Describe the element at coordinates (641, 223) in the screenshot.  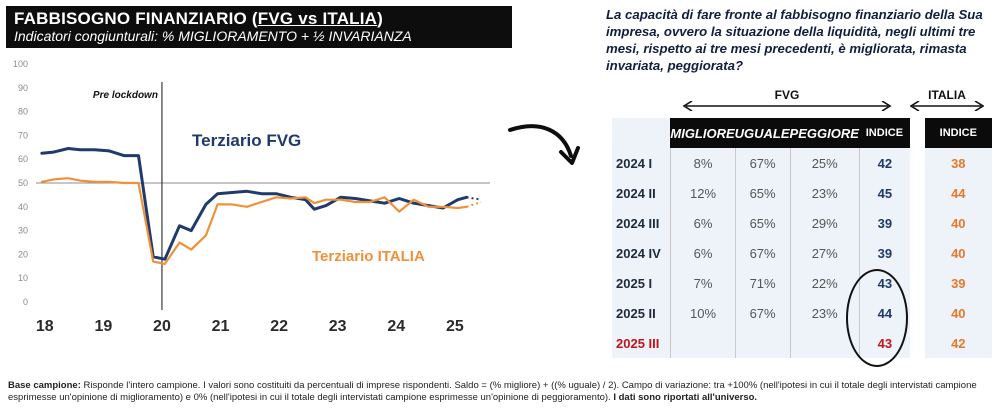
I see `row-period: 2024 III` at that location.